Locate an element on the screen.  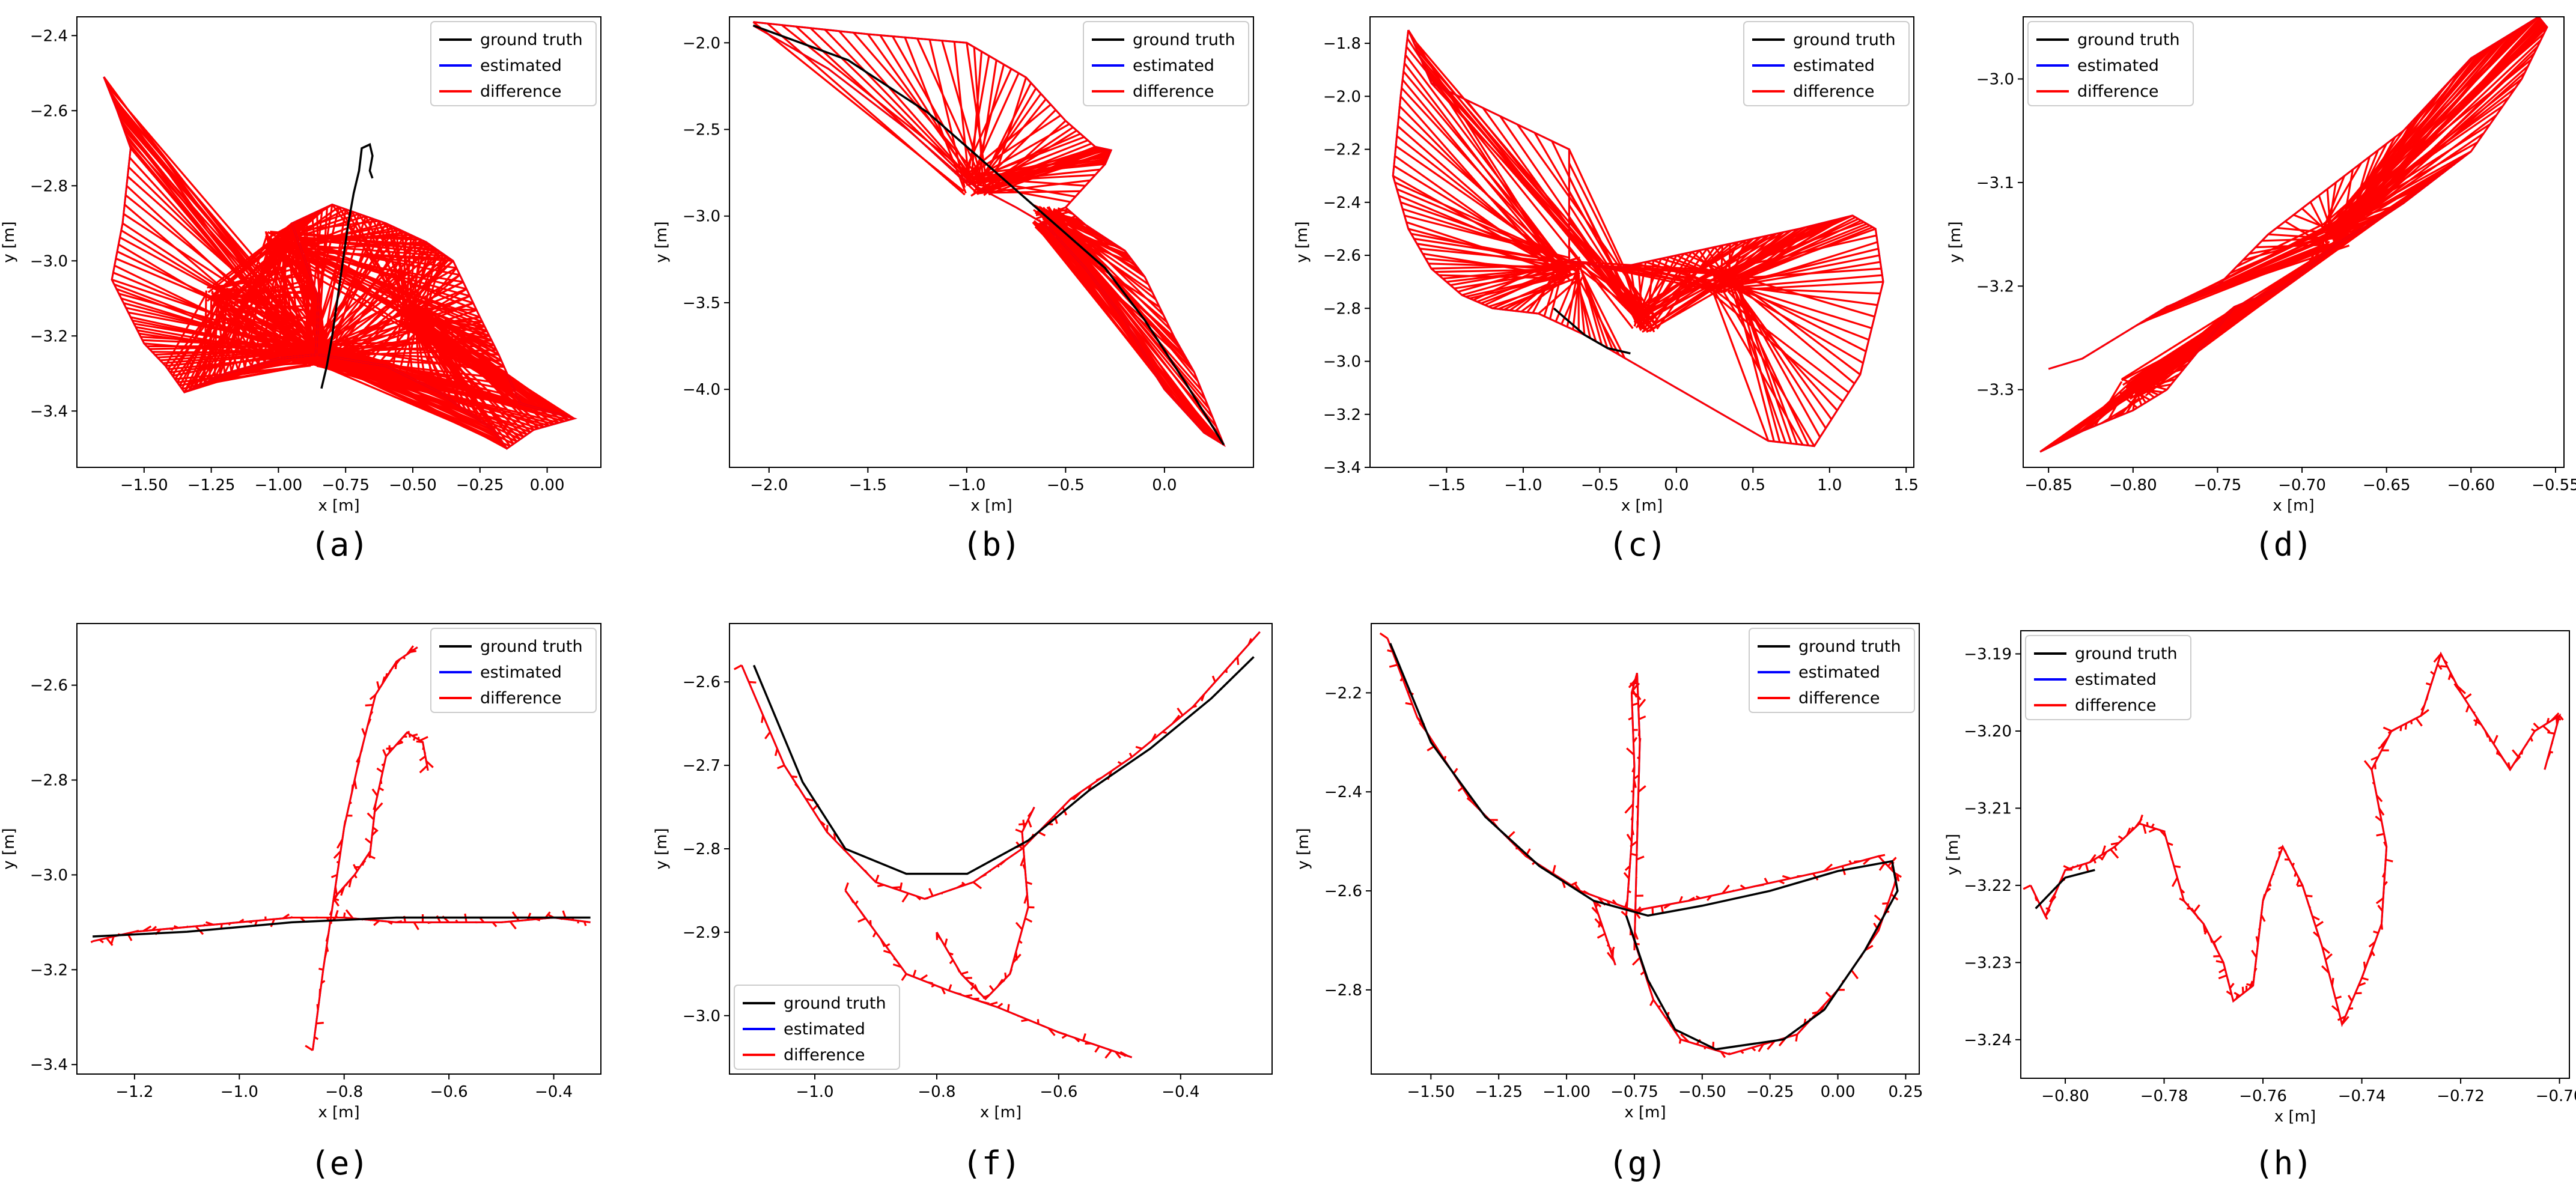
caption-e: (e) is located at coordinates (339, 1163).